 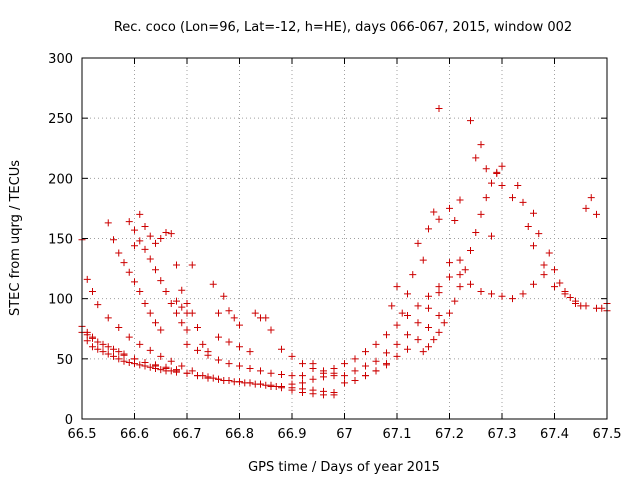 What do you see at coordinates (60, 119) in the screenshot?
I see `y-tick-label: 250` at bounding box center [60, 119].